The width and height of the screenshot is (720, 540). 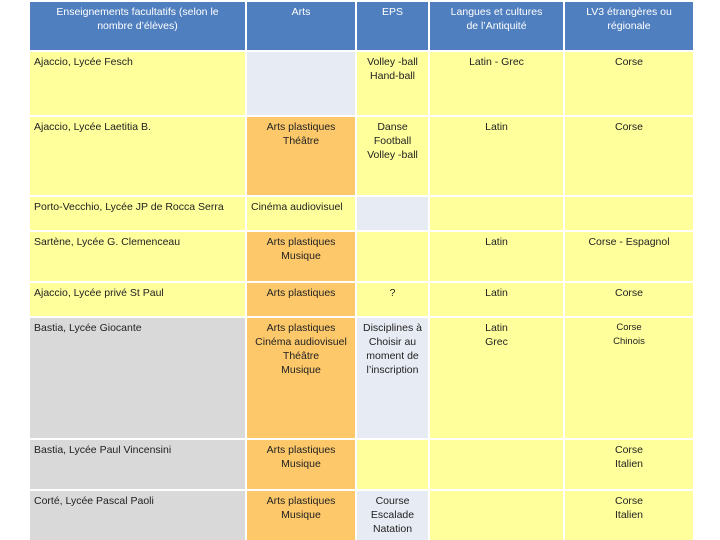 I want to click on option-cell: ?, so click(x=392, y=299).